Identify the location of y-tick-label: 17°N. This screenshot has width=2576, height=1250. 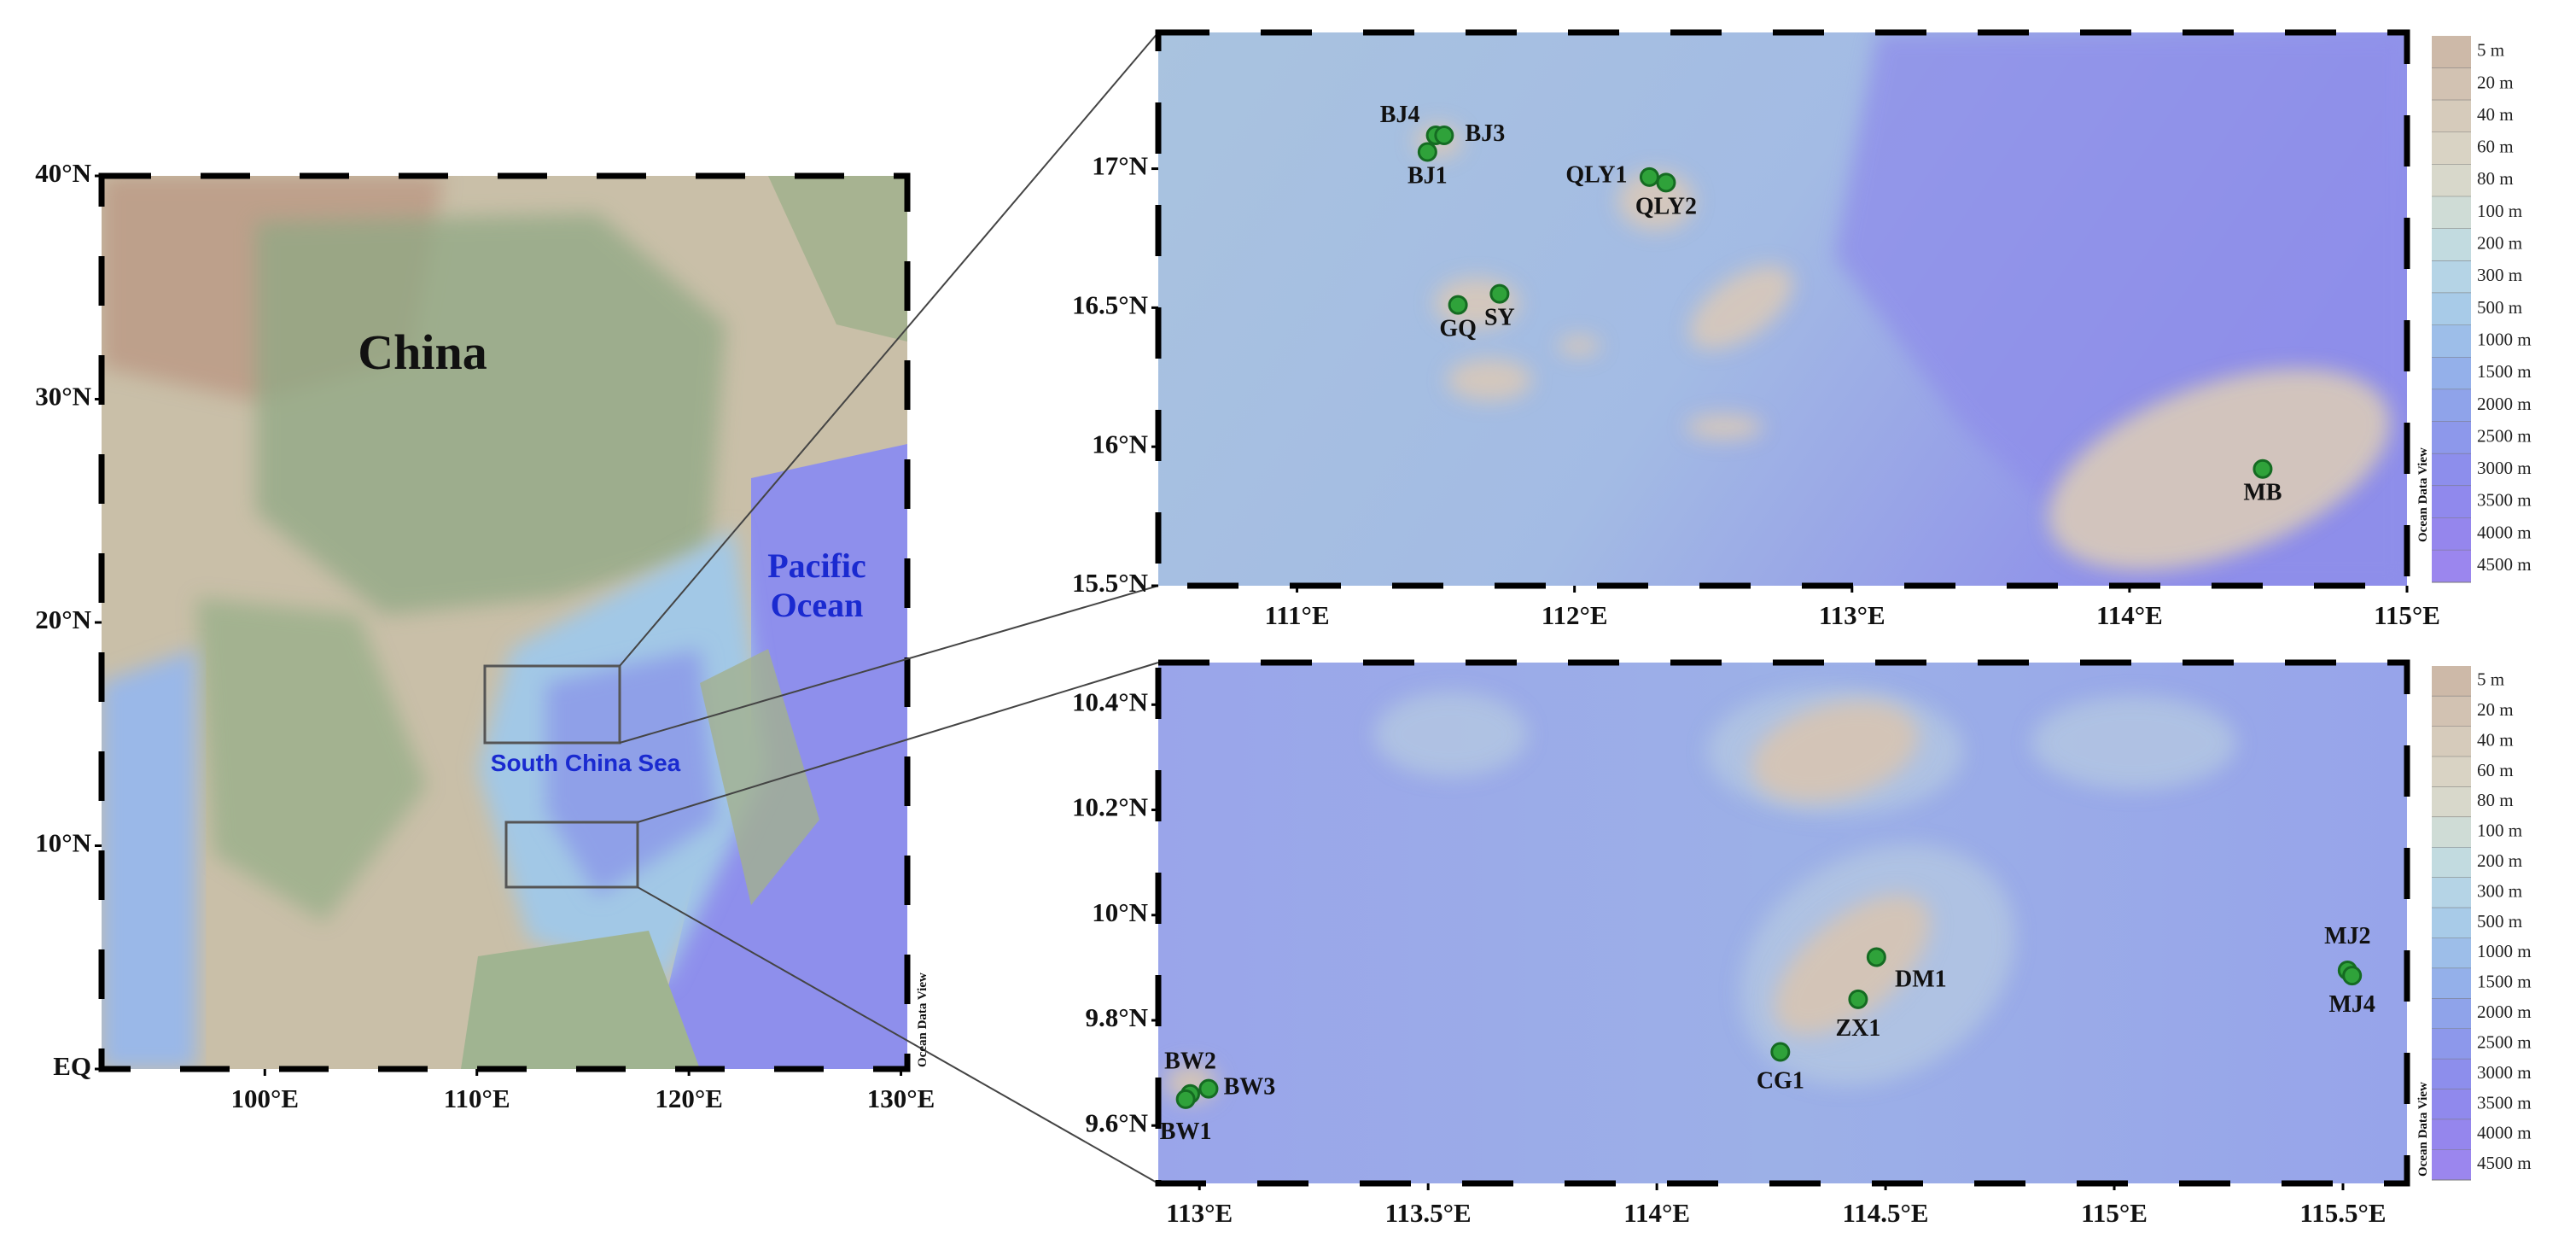
(1120, 166).